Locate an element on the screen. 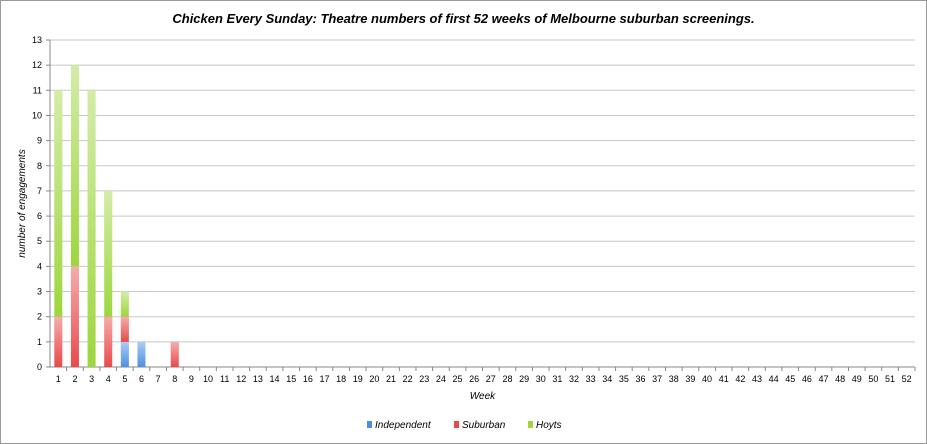 Image resolution: width=927 pixels, height=444 pixels. legend-label-hoyts: Hoyts is located at coordinates (549, 425).